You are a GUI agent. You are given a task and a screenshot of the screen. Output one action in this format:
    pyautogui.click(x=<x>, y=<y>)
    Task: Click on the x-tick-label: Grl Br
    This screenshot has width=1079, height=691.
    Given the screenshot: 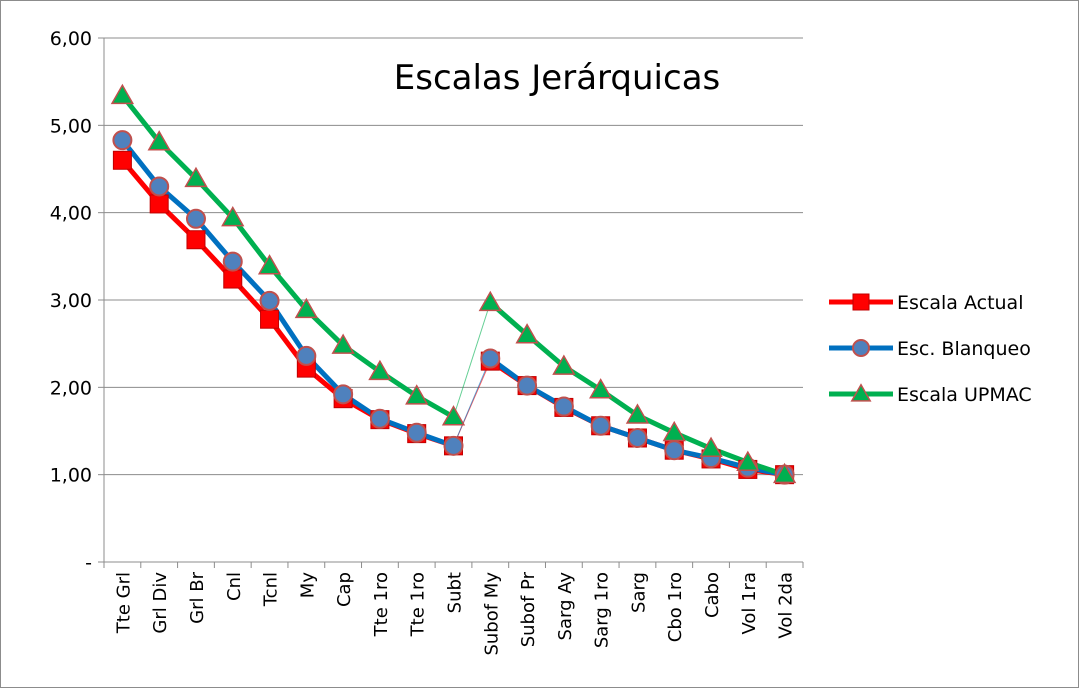 What is the action you would take?
    pyautogui.click(x=197, y=597)
    